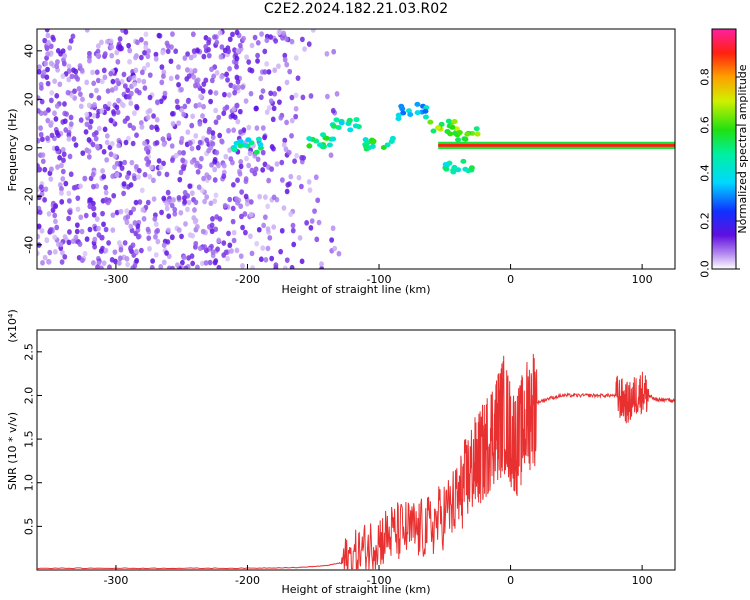 Image resolution: width=750 pixels, height=600 pixels. Describe the element at coordinates (29, 245) in the screenshot. I see `spectrogram-y-tick-label: -40` at that location.